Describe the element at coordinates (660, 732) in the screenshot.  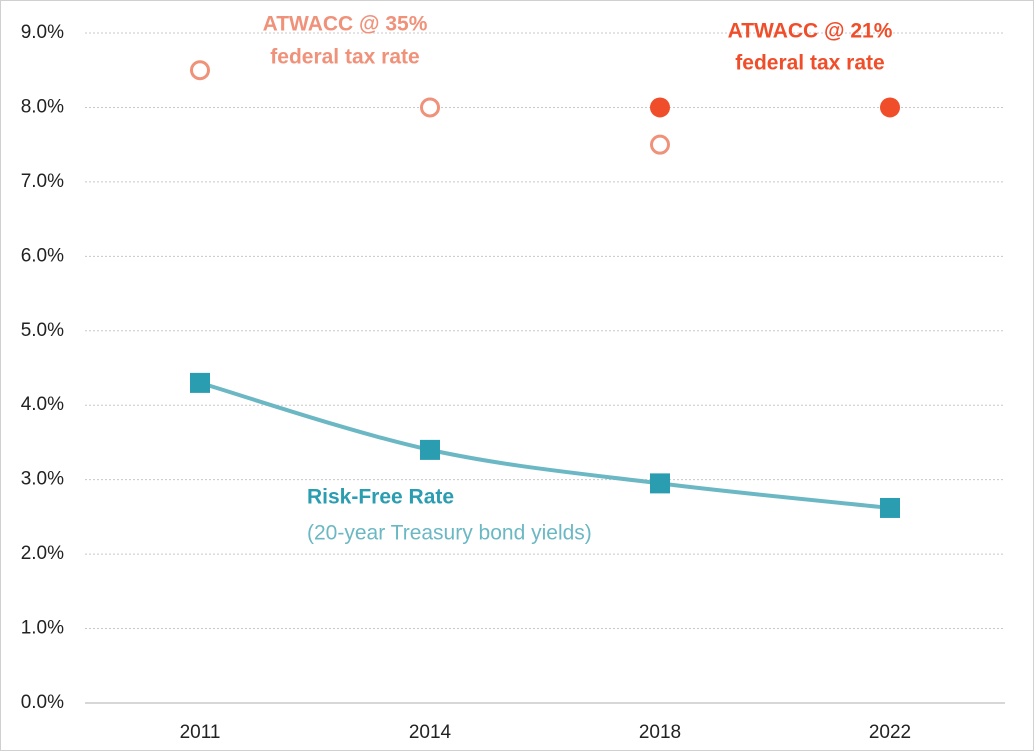
I see `x-tick-label: 2018` at that location.